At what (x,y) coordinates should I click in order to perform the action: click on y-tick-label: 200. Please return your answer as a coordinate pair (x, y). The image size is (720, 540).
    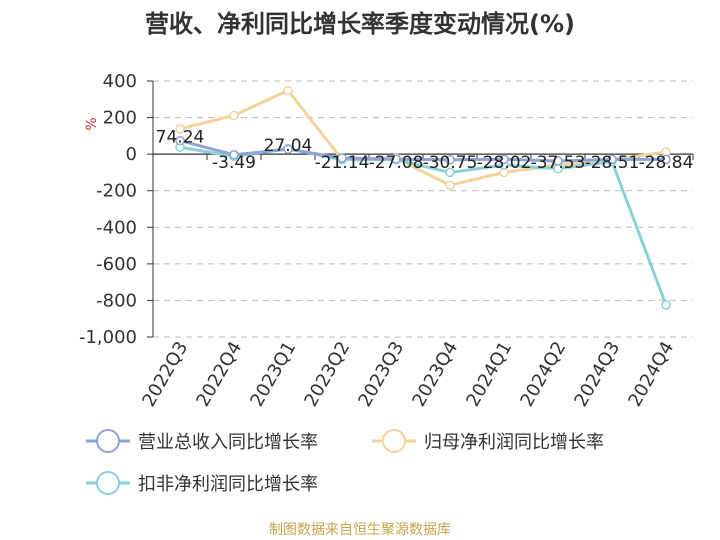
    Looking at the image, I should click on (120, 118).